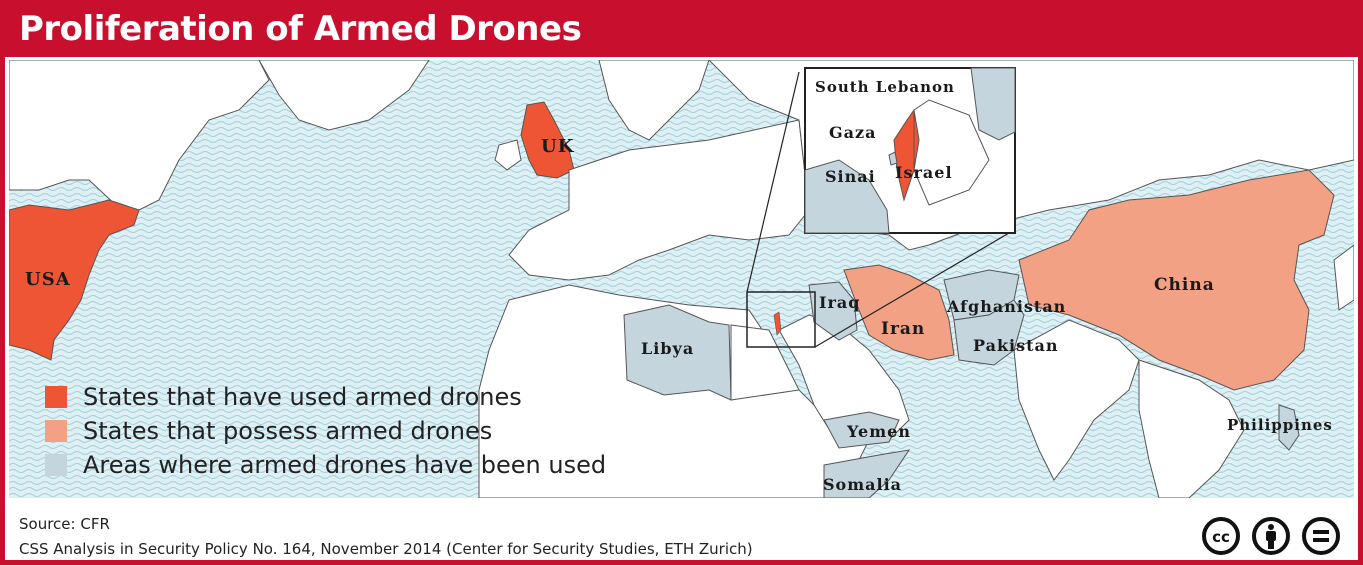 Image resolution: width=1363 pixels, height=565 pixels. I want to click on label-pakistan: Pakistan, so click(1016, 345).